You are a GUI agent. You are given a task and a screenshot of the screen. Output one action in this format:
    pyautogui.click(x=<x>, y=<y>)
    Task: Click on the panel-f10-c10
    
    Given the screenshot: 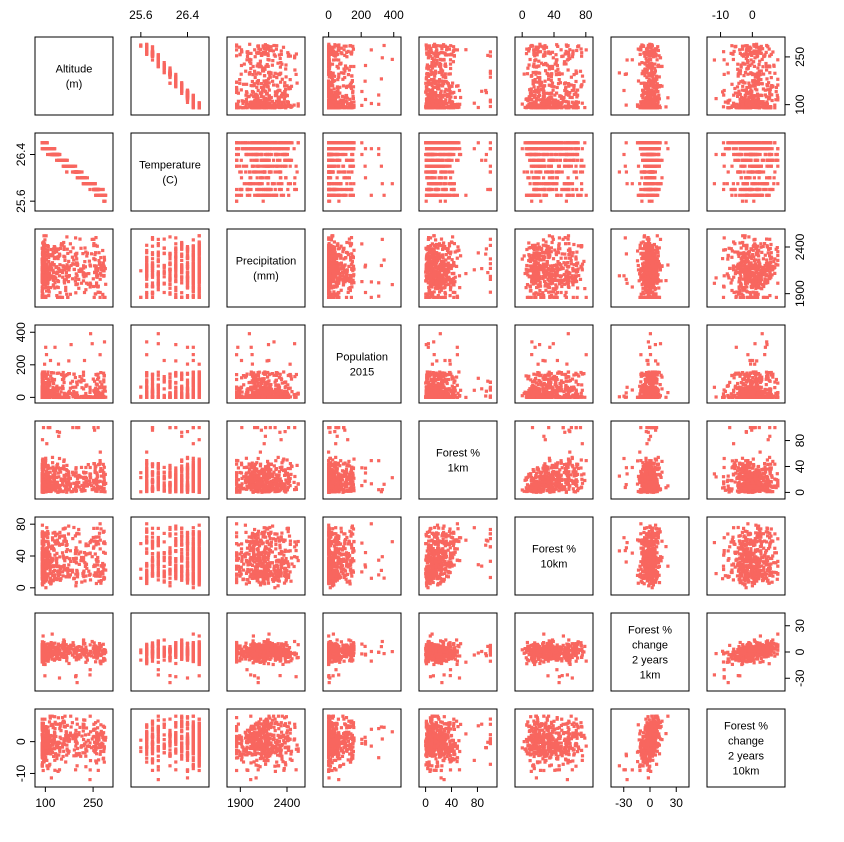 What is the action you would take?
    pyautogui.click(x=746, y=556)
    